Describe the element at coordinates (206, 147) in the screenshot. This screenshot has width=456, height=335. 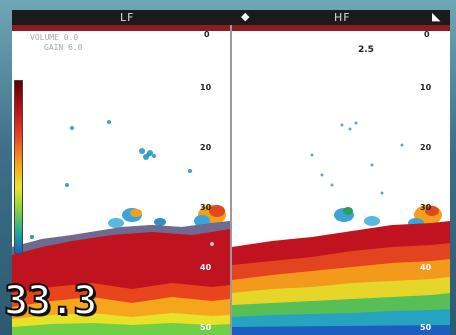
I see `left-depth-tick-20: 20` at that location.